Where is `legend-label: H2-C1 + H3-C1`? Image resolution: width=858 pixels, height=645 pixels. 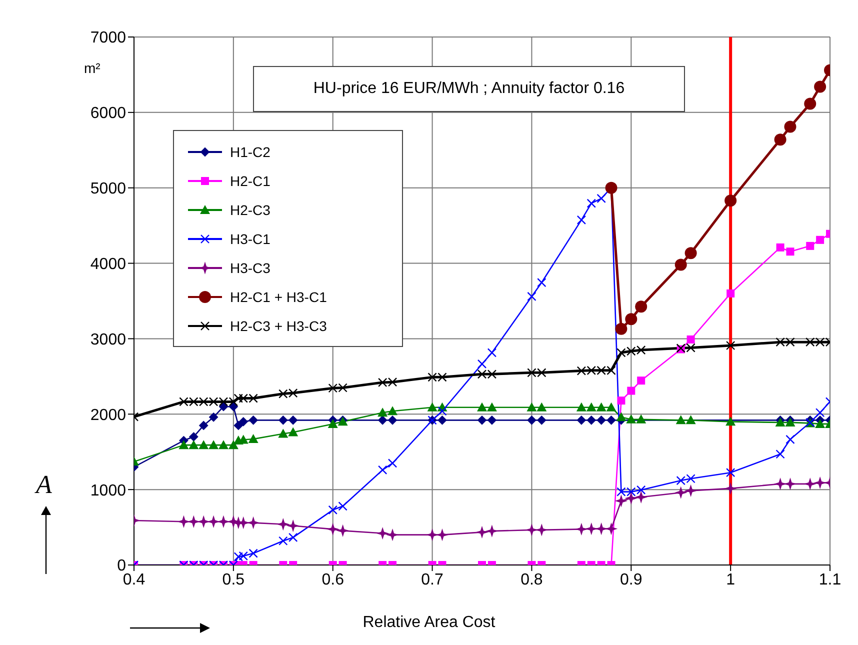
legend-label: H2-C1 + H3-C1 is located at coordinates (278, 296).